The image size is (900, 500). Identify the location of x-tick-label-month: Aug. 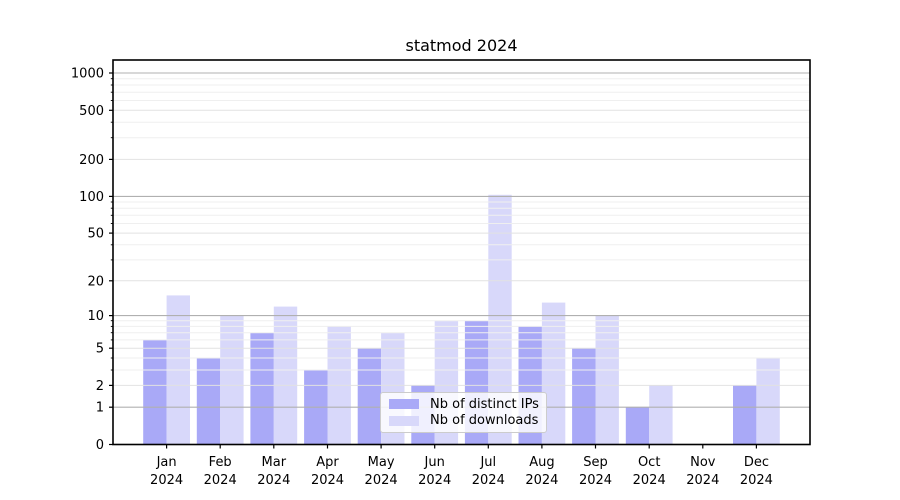
(541, 462).